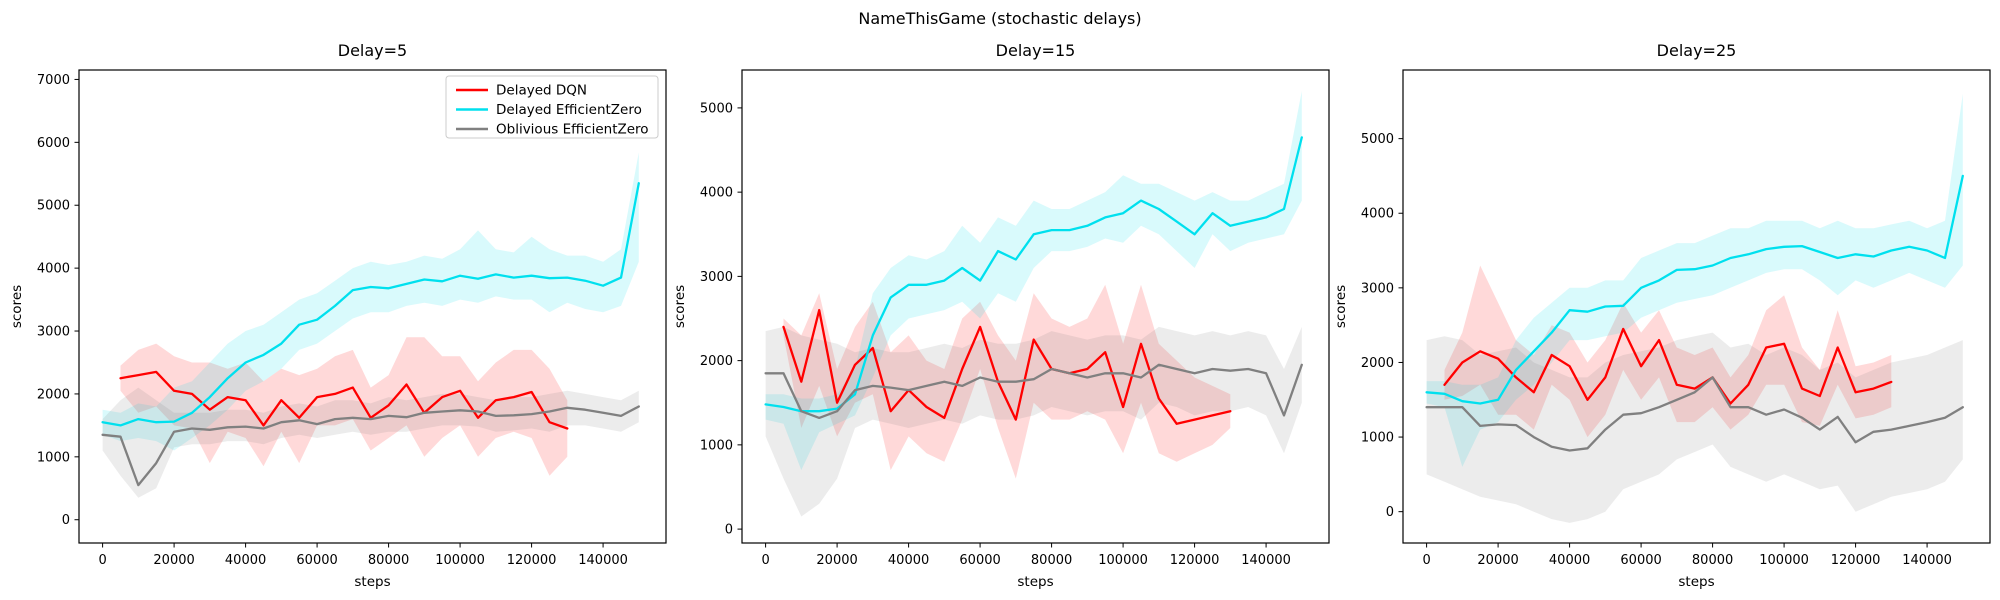 Image resolution: width=2000 pixels, height=600 pixels. Describe the element at coordinates (53, 80) in the screenshot. I see `y-tick-label: 7000` at that location.